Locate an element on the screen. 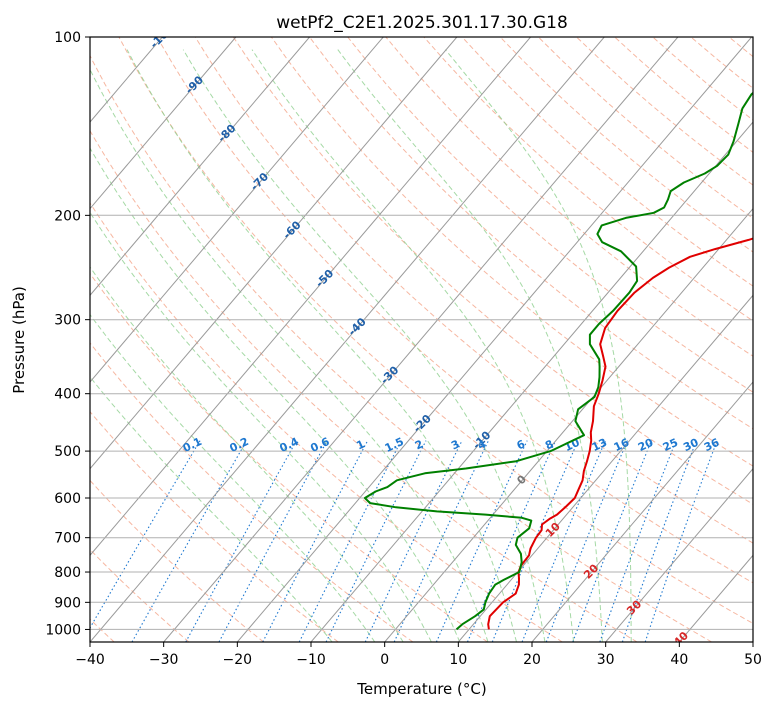  y-tick-label: 900 is located at coordinates (67, 603).